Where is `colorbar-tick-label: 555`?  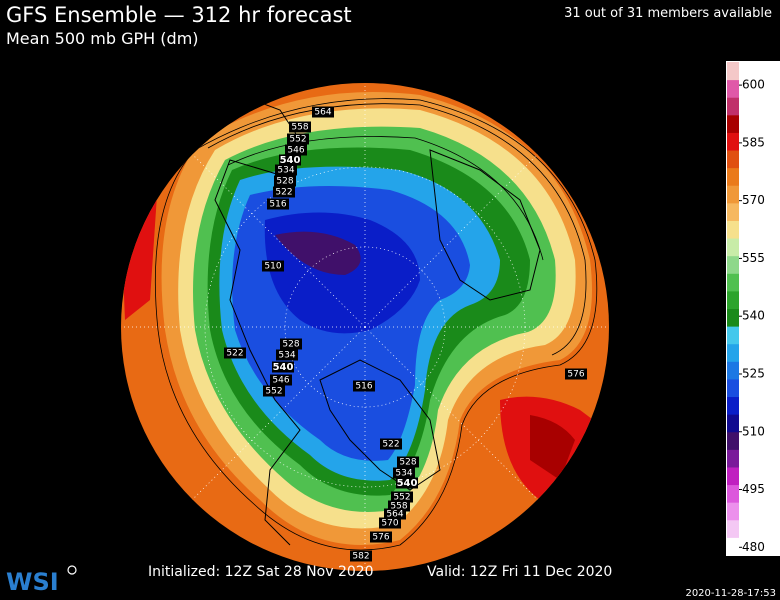 colorbar-tick-label: 555 is located at coordinates (753, 258).